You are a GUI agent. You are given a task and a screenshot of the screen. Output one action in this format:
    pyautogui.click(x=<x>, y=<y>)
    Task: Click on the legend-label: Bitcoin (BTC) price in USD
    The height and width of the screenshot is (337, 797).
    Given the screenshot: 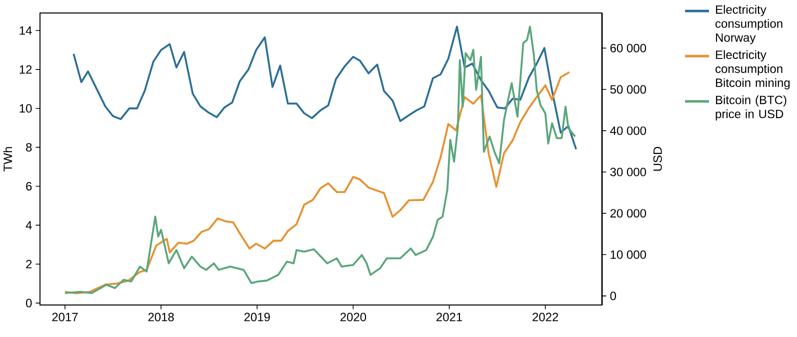 What is the action you would take?
    pyautogui.click(x=751, y=108)
    